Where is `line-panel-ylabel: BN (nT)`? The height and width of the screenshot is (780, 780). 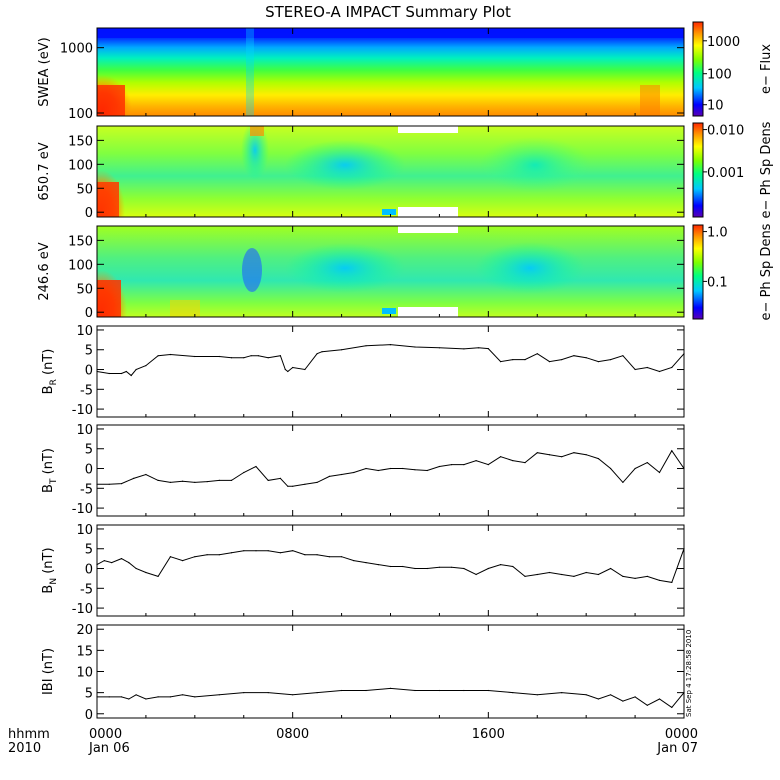 line-panel-ylabel: BN (nT) is located at coordinates (50, 570).